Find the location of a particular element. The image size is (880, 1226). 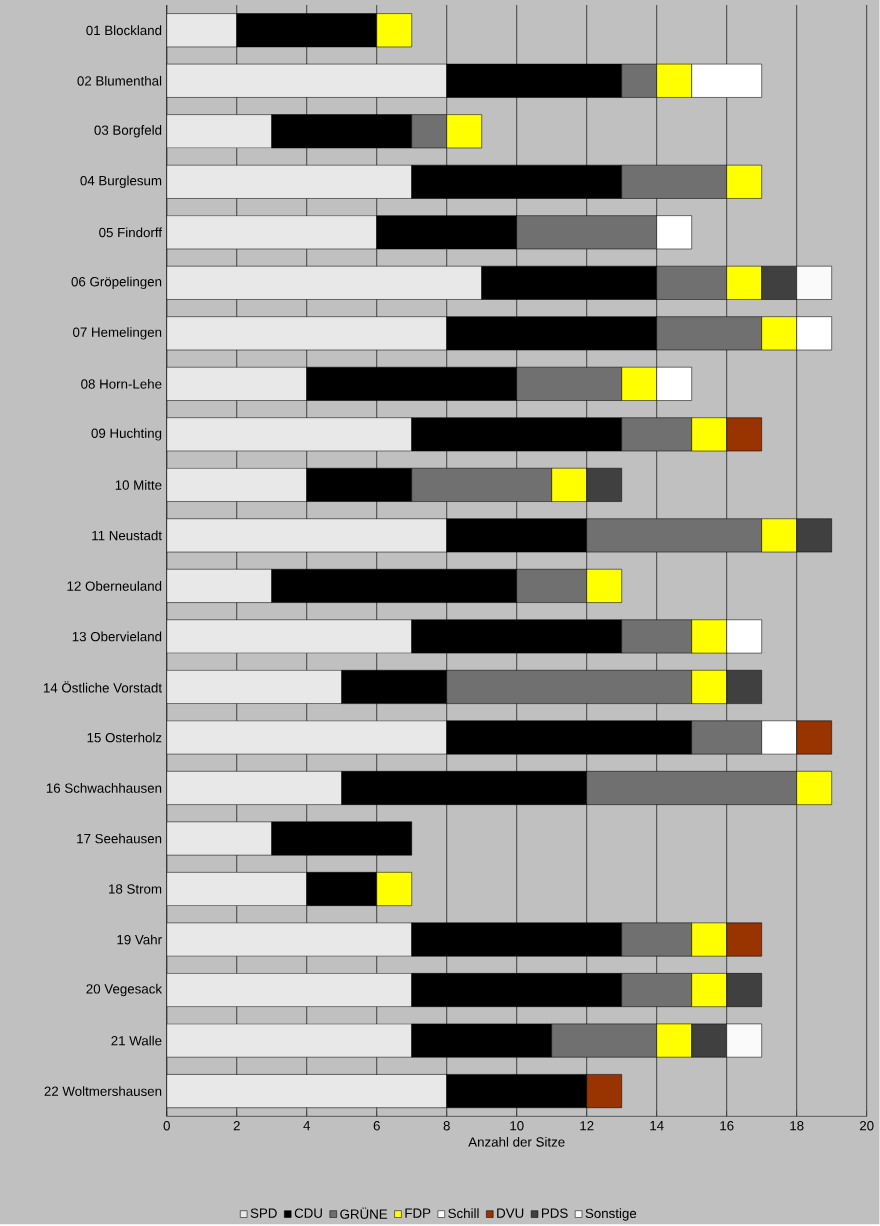

x-tick-label: 0 is located at coordinates (167, 1126).